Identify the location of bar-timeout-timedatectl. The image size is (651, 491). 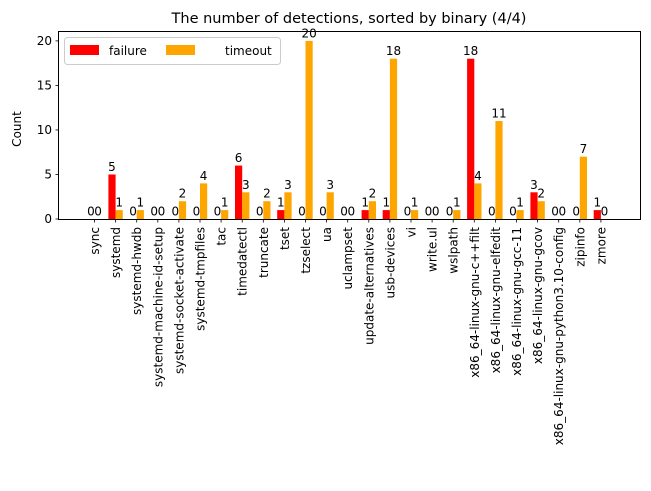
(246, 205).